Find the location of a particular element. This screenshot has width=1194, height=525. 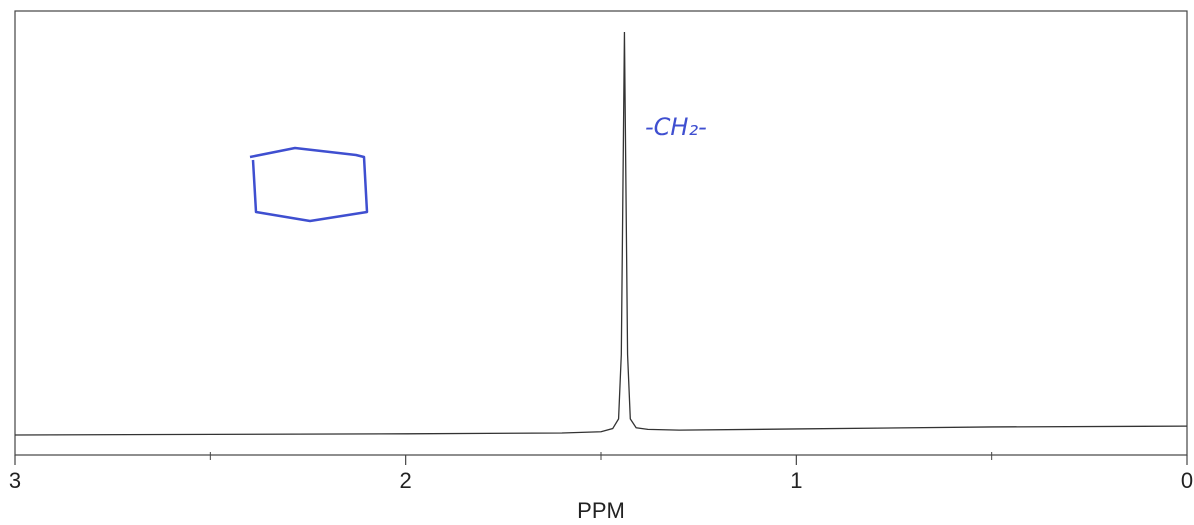

cyclohexane-sketch is located at coordinates (309, 184).